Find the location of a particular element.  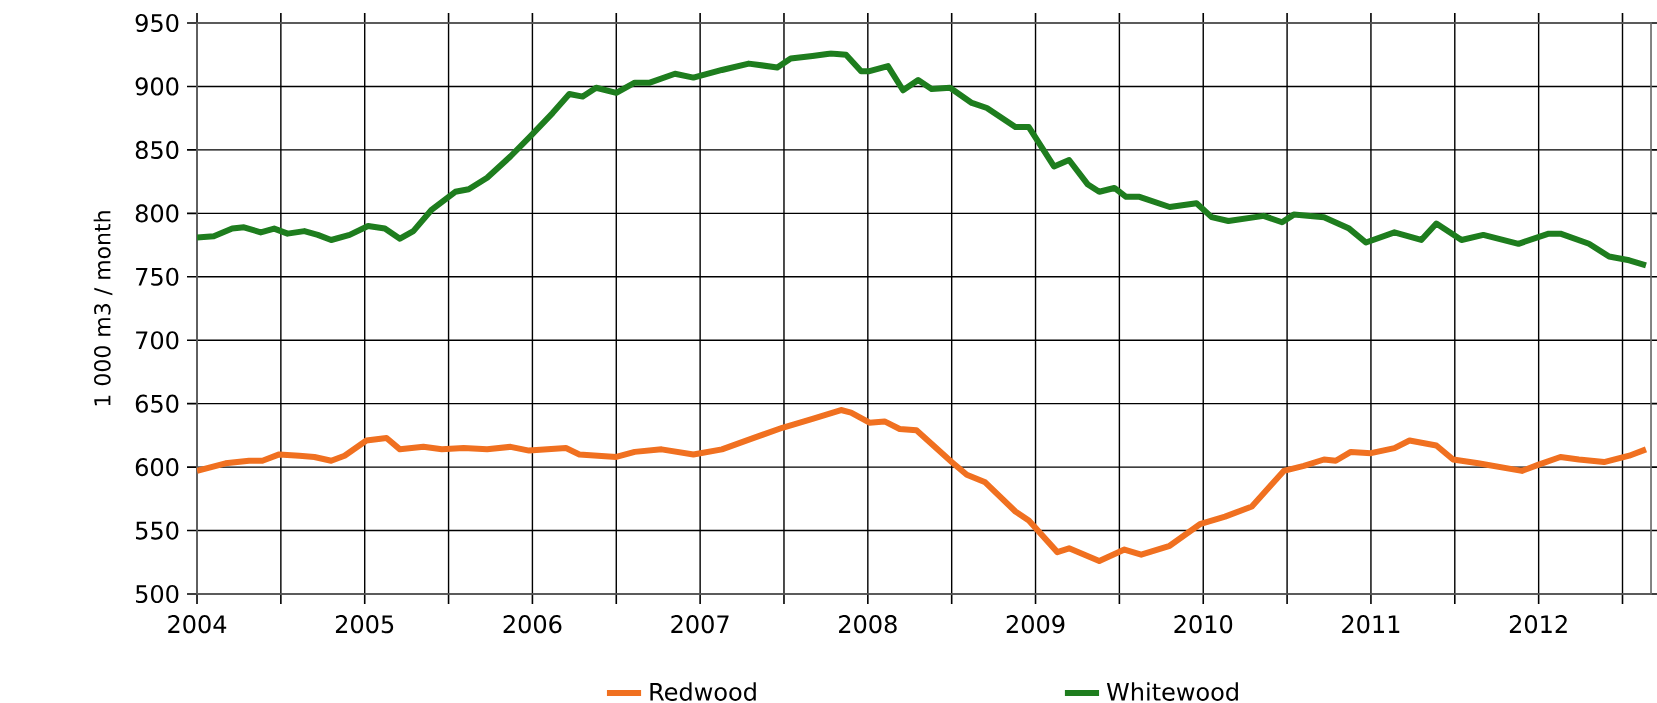

x-tick-label: 2008 is located at coordinates (868, 624).